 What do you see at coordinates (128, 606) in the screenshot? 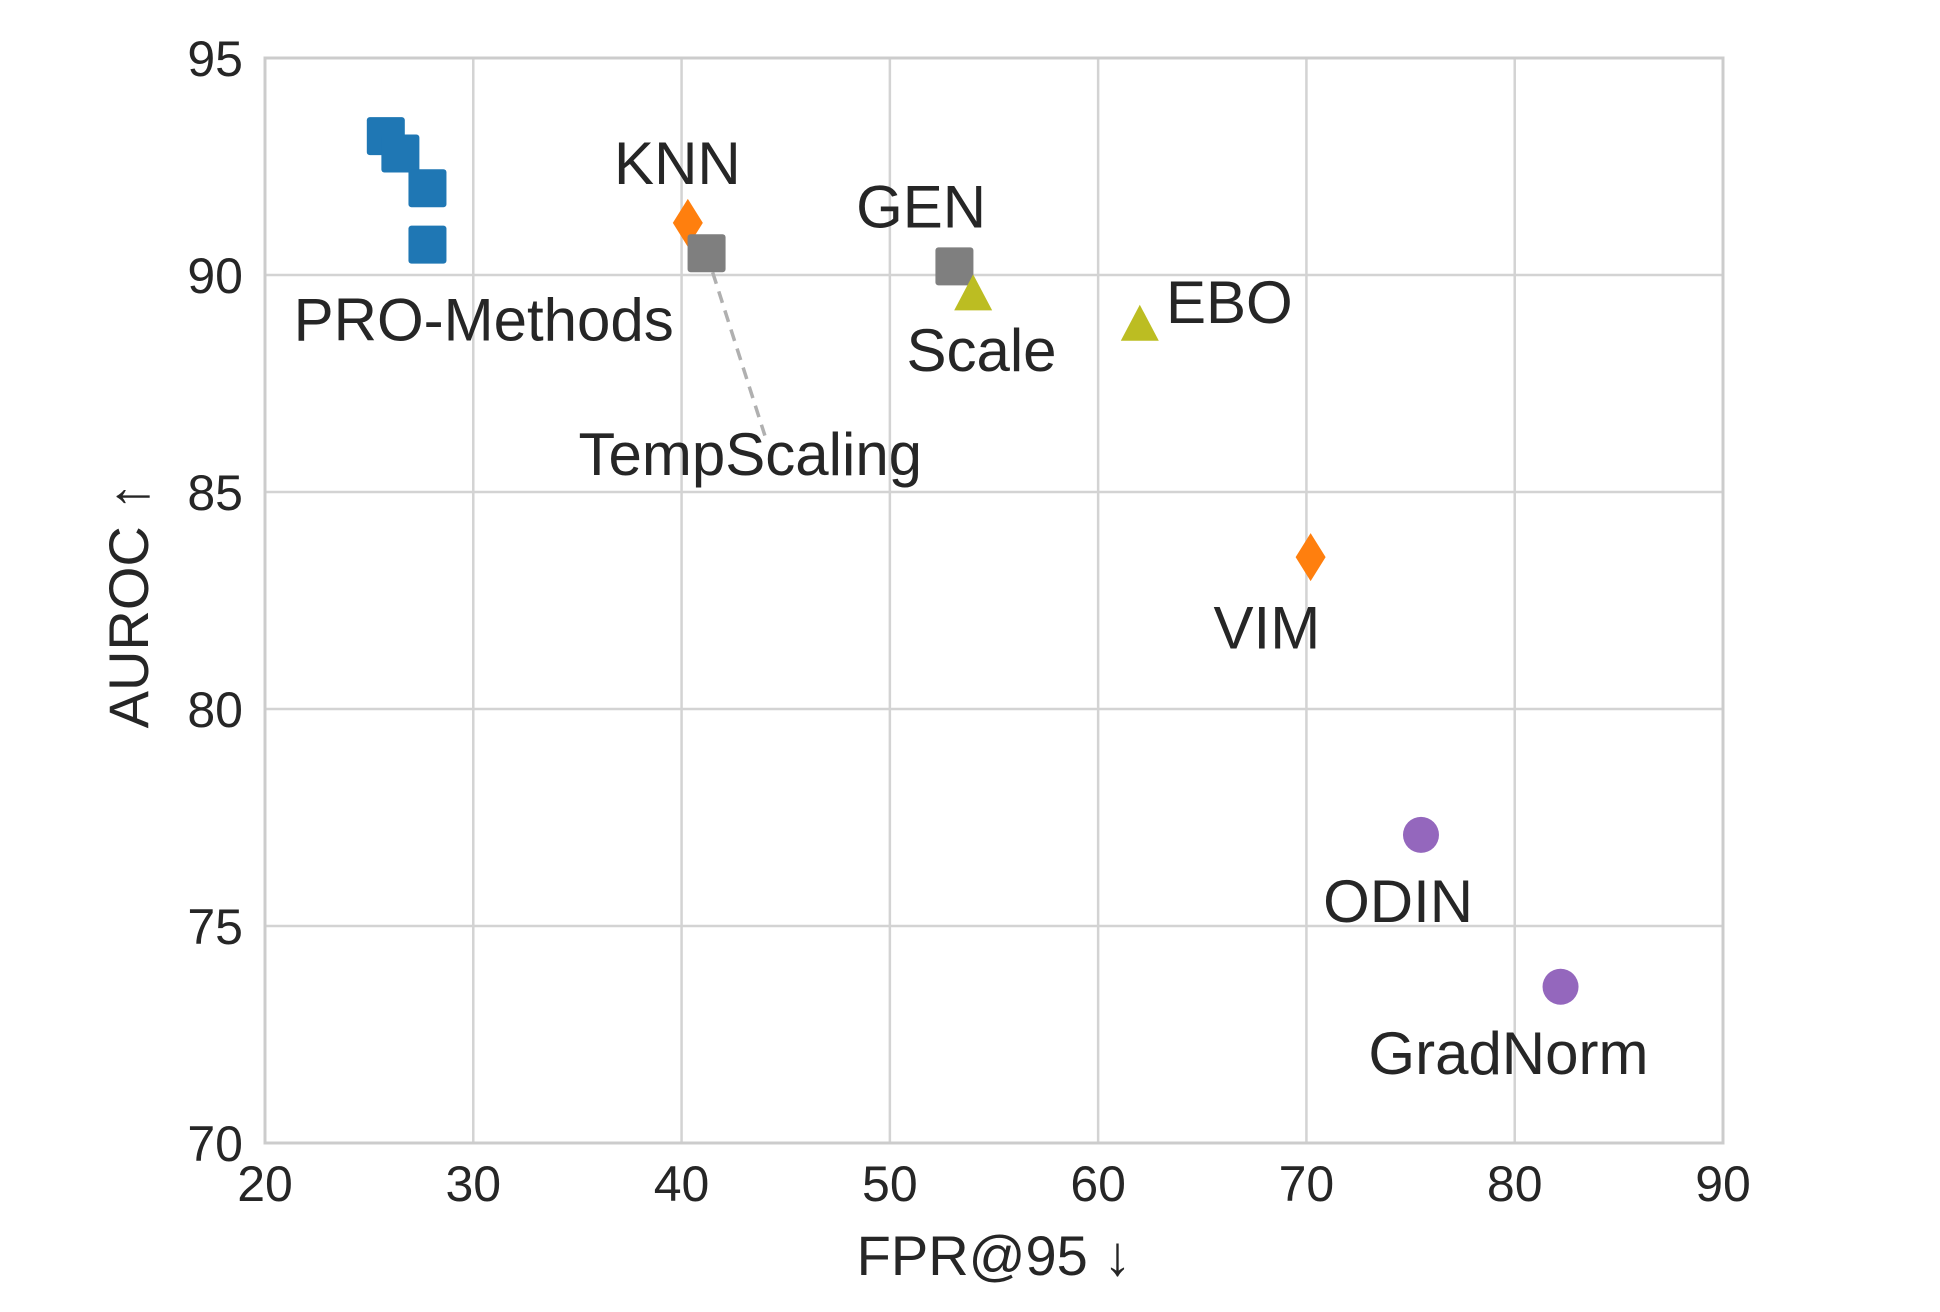
I see `y-axis-label: AUROC ↑` at bounding box center [128, 606].